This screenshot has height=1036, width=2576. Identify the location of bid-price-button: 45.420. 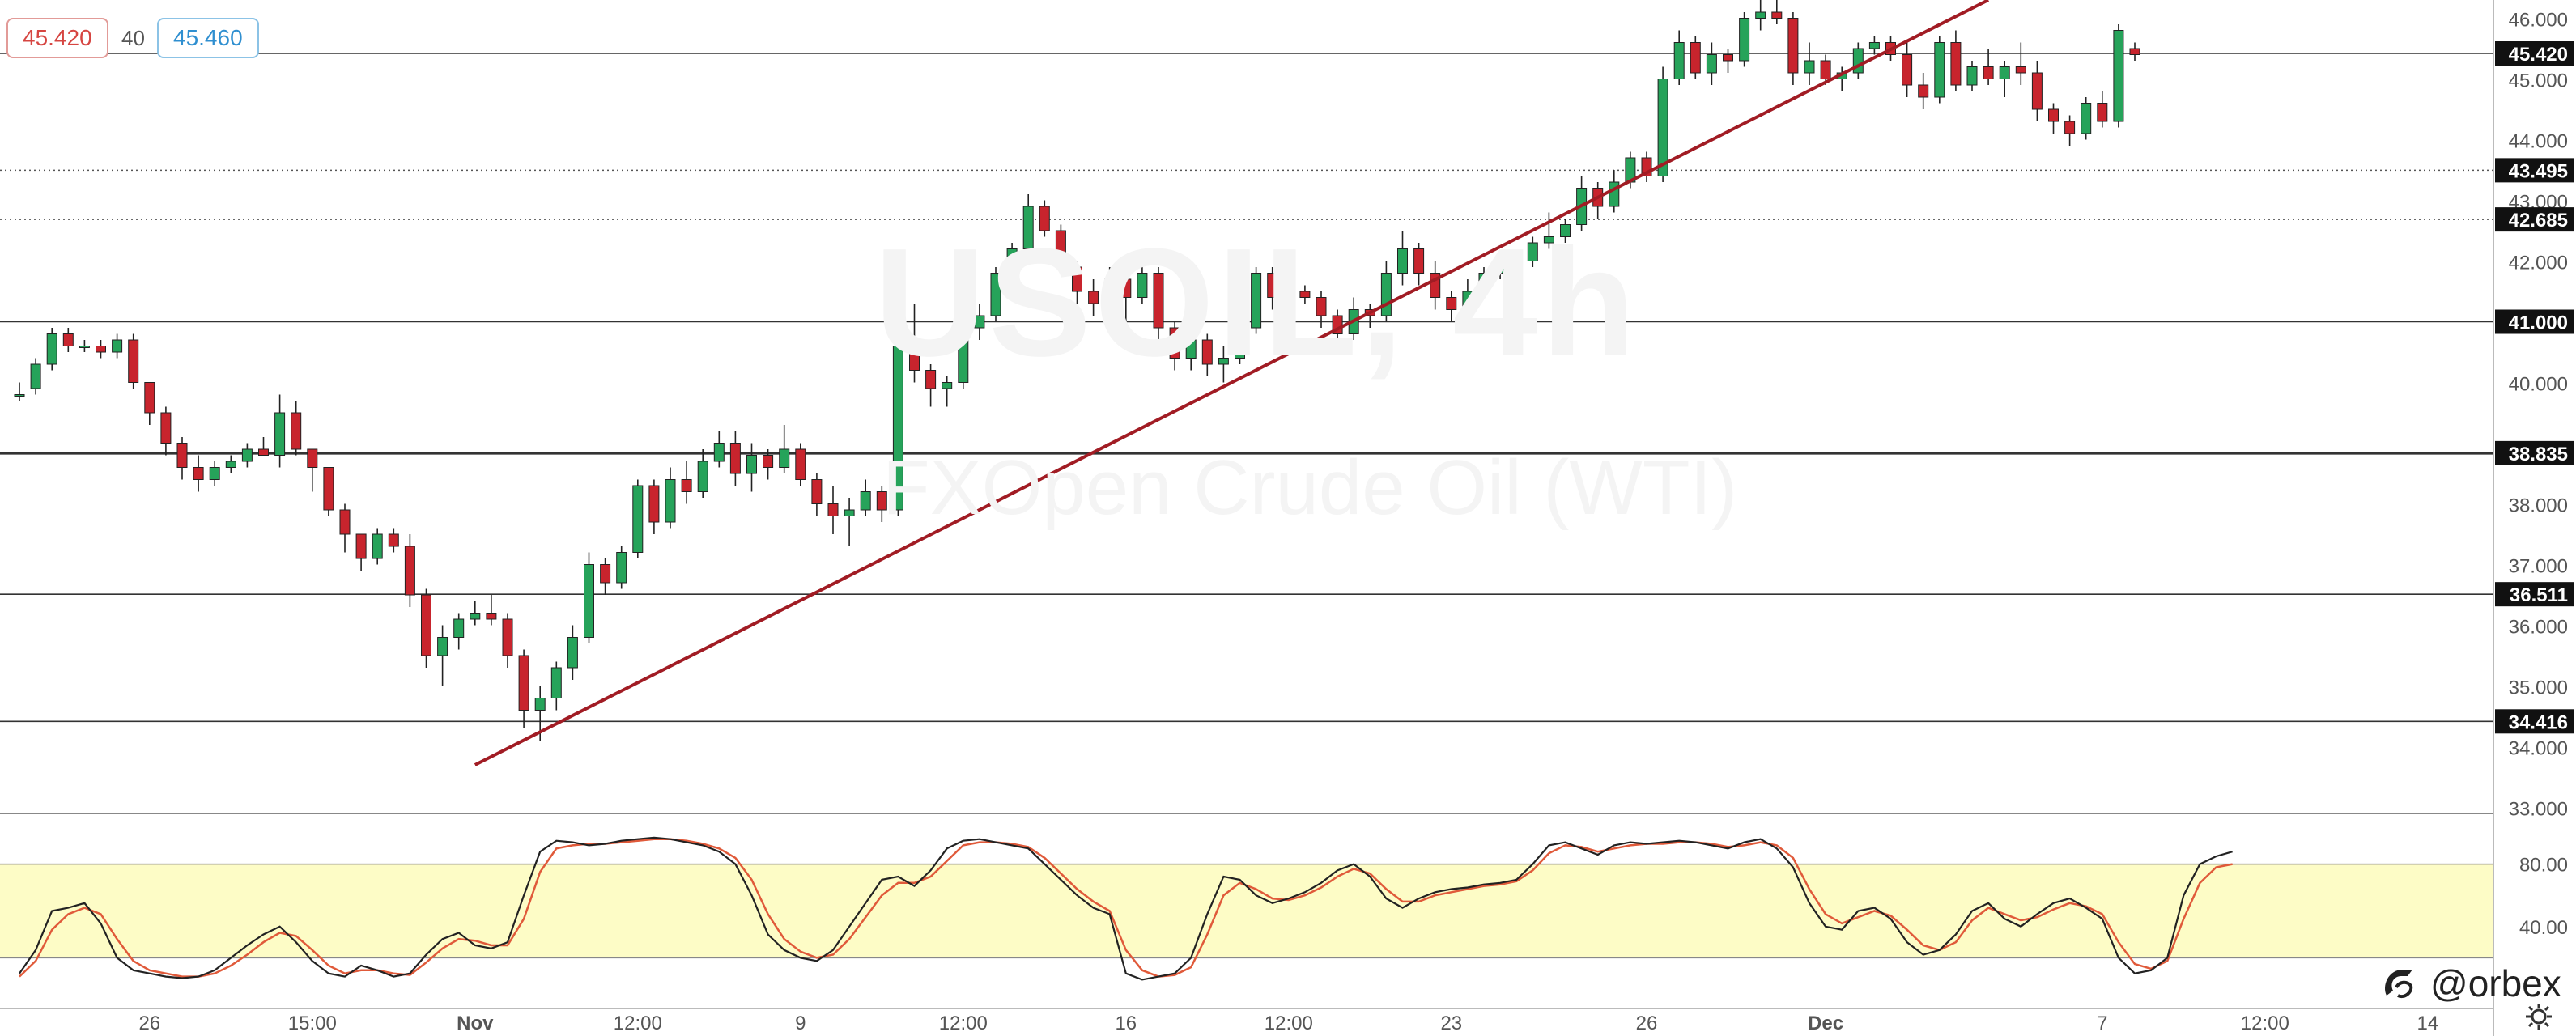
(57, 38).